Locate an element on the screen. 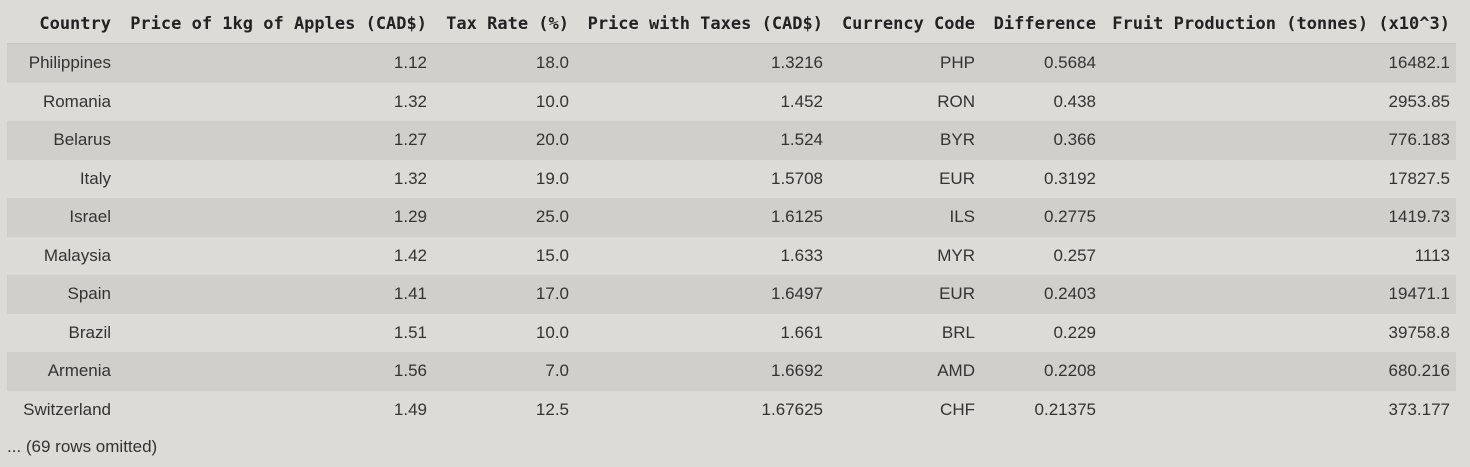  cell-price-with-taxes: 1.661 is located at coordinates (702, 332).